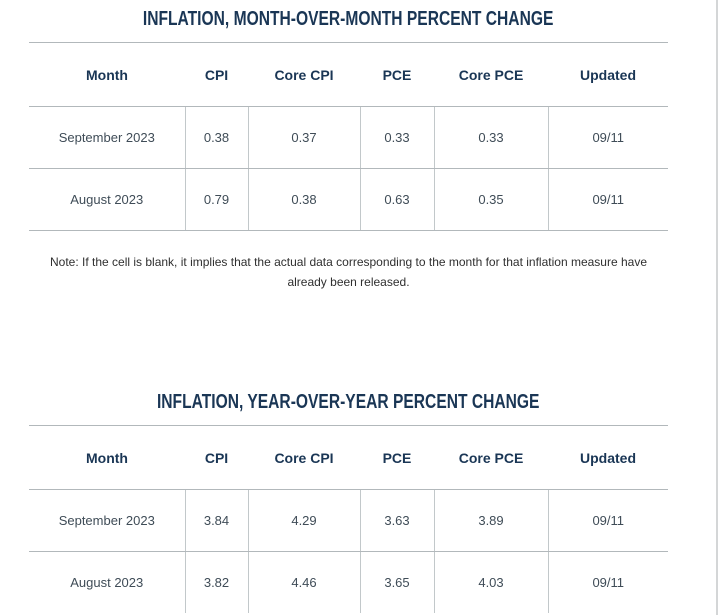 The image size is (720, 615). I want to click on cell-pce: 3.65, so click(396, 582).